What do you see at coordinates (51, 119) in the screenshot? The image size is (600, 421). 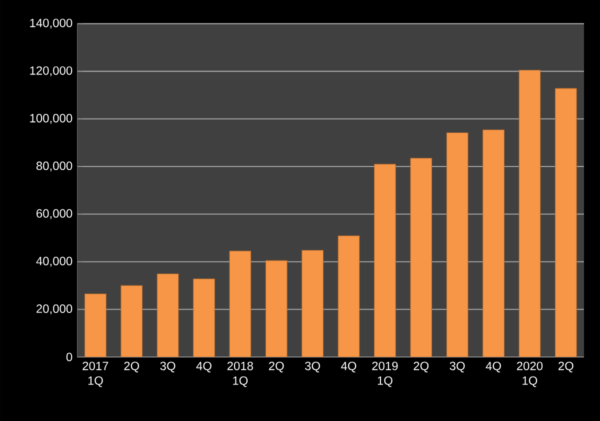 I see `y-tick-label: 100,000` at bounding box center [51, 119].